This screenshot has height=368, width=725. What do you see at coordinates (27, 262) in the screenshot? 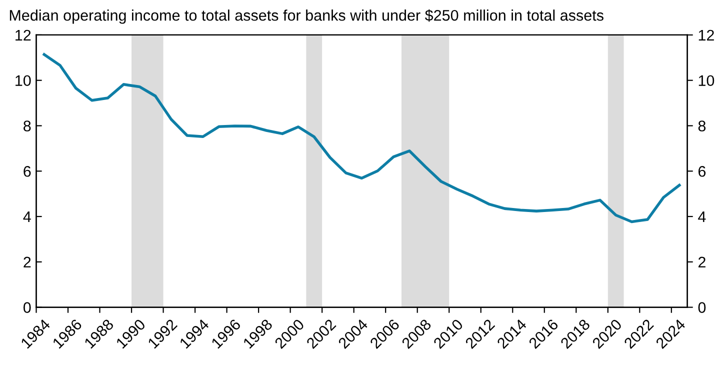
I see `y-tick-label: 2` at bounding box center [27, 262].